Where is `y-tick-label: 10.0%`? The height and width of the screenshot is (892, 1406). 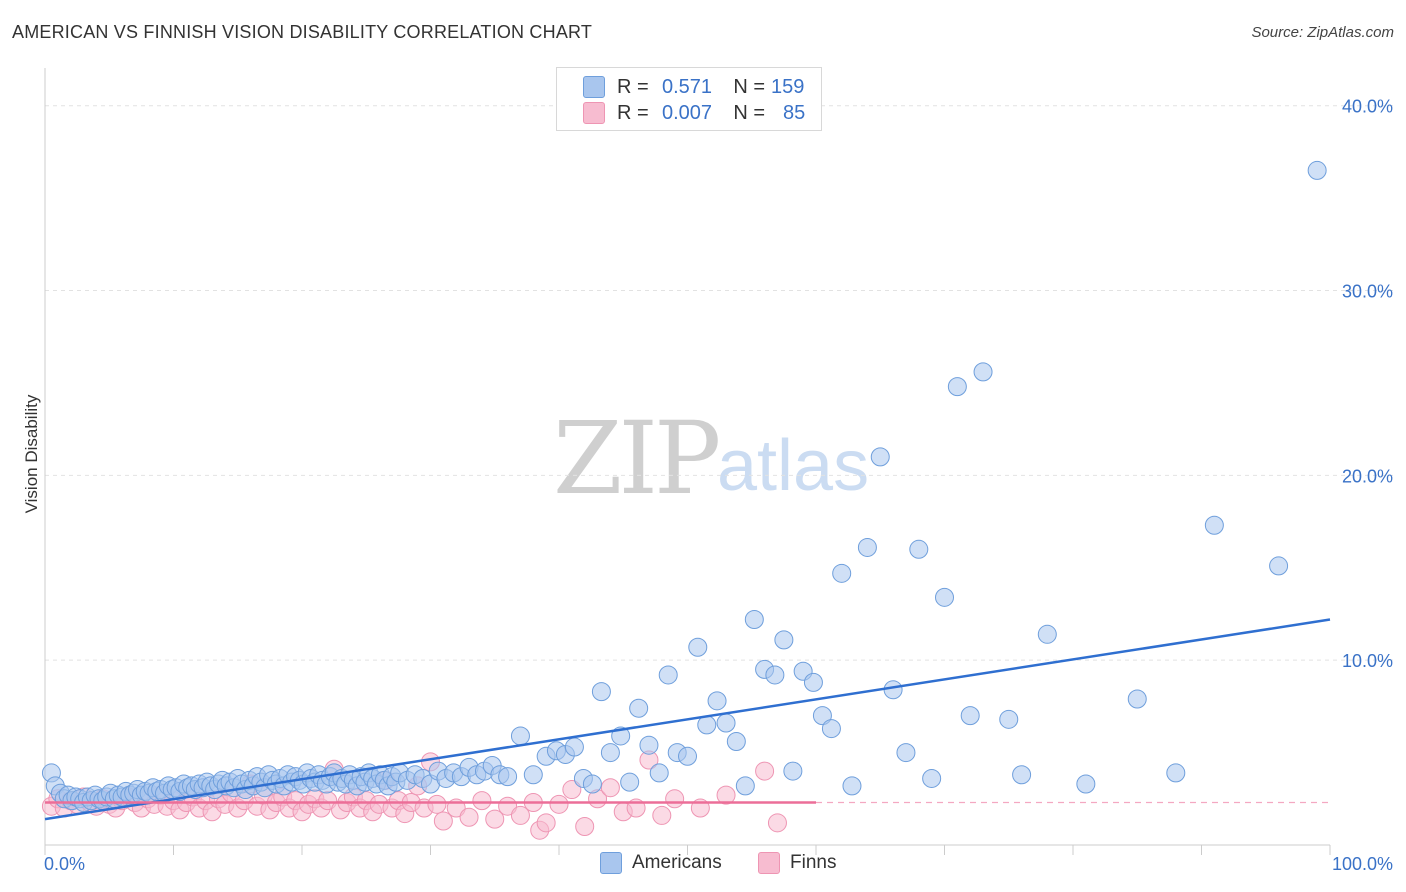
y-tick-label: 10.0% is located at coordinates (1367, 661).